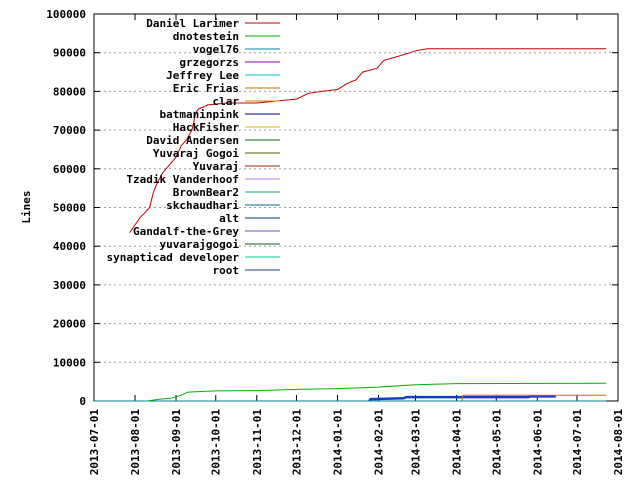 This screenshot has width=640, height=480. What do you see at coordinates (209, 62) in the screenshot?
I see `legend-label: grzegorzs` at bounding box center [209, 62].